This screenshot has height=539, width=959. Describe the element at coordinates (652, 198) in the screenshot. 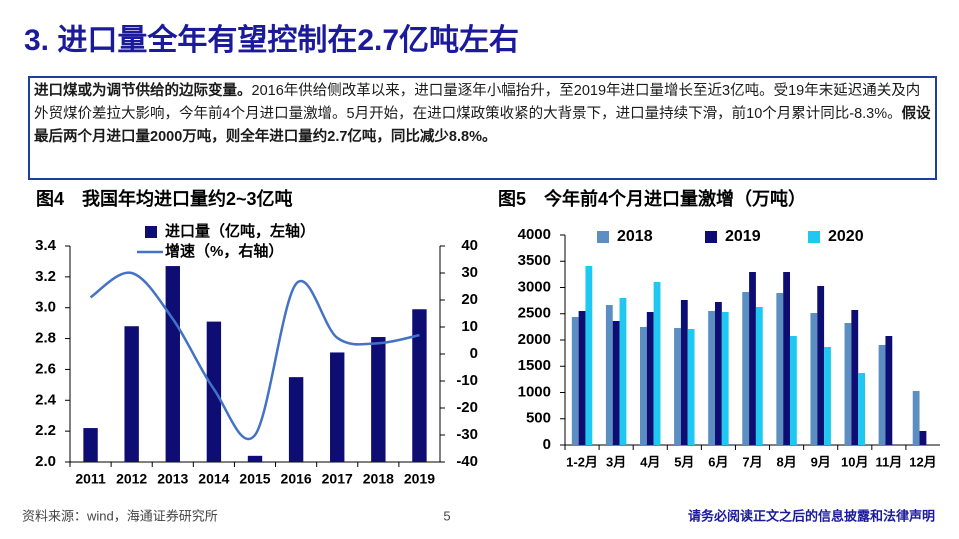

I see `chart-title: 图5 今年前4个月进口量激增（万吨）` at that location.